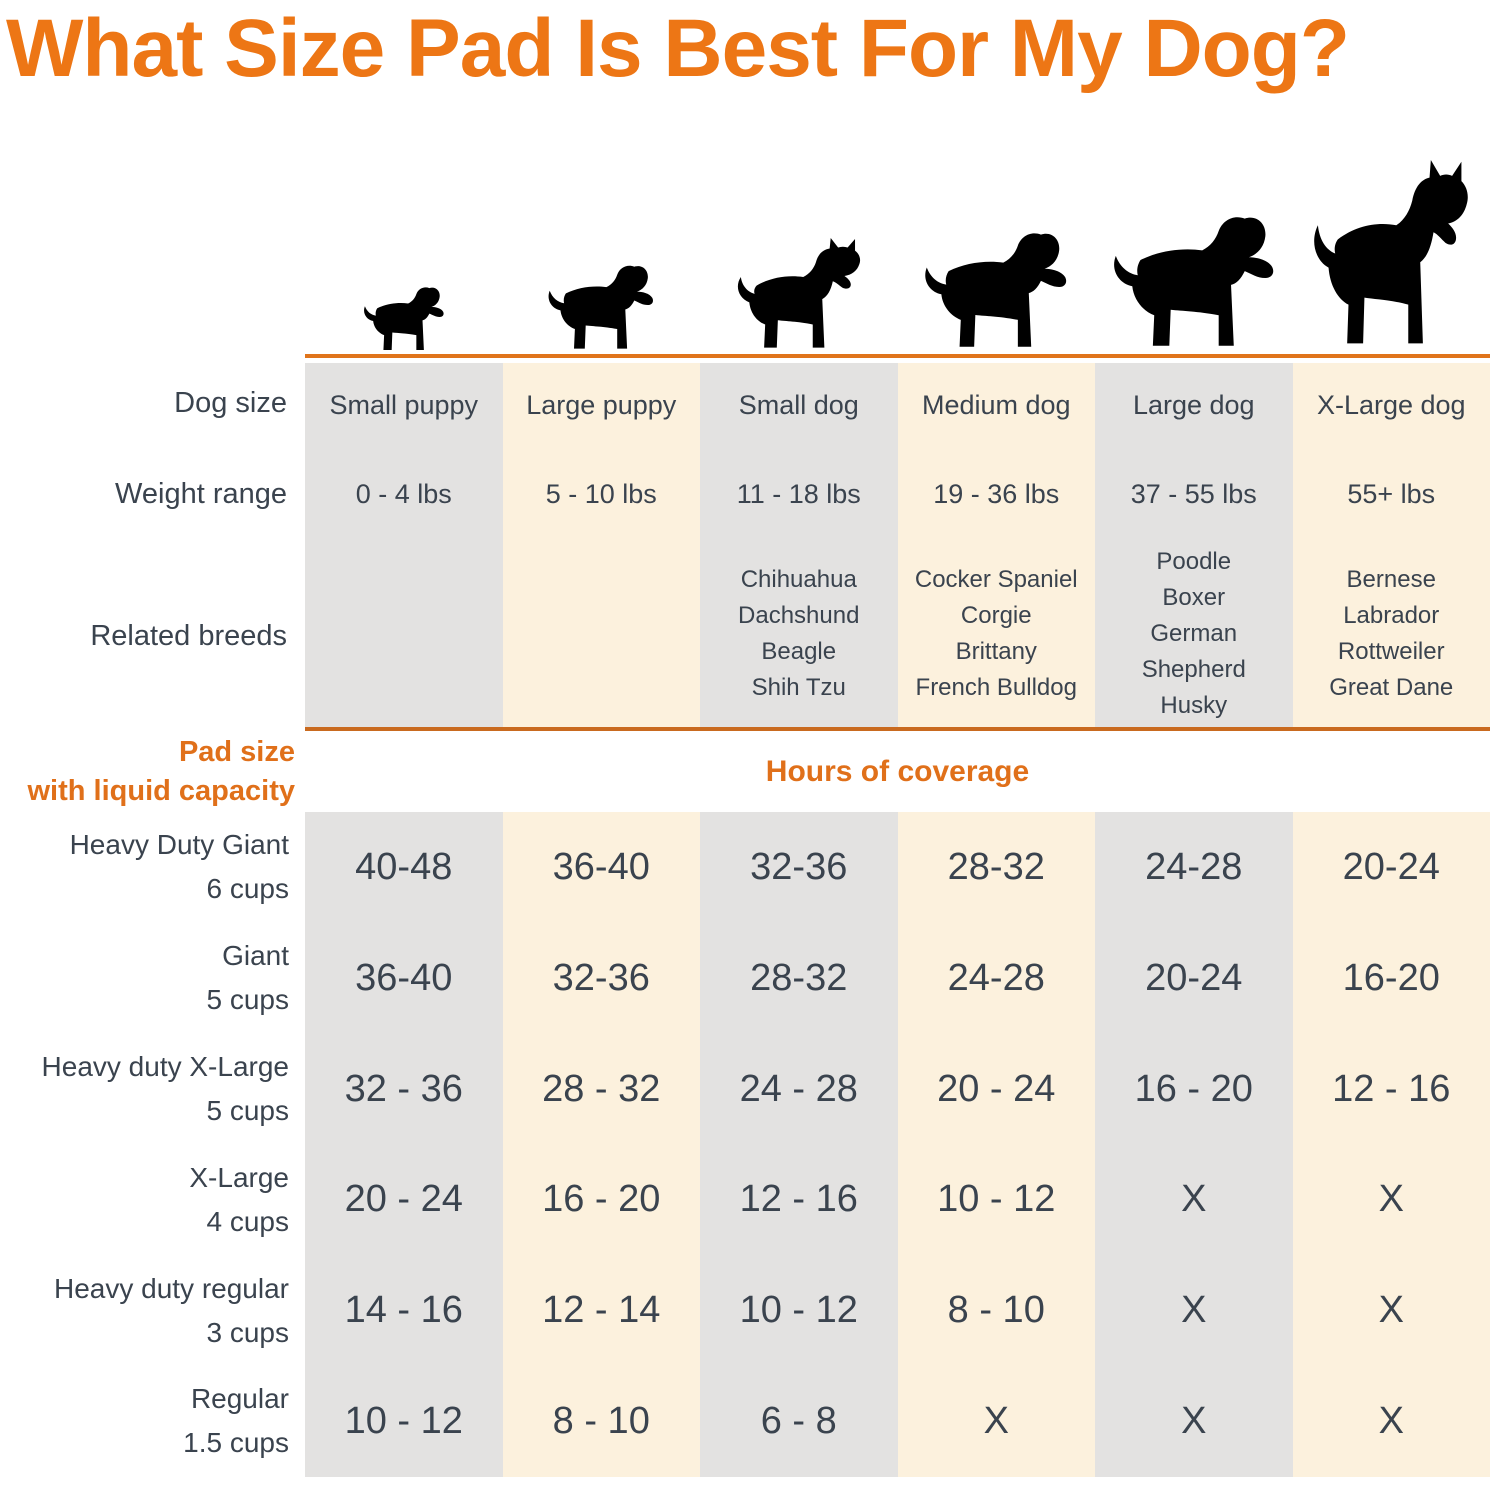 The width and height of the screenshot is (1499, 1500). I want to click on breed-item: Beagle, so click(799, 652).